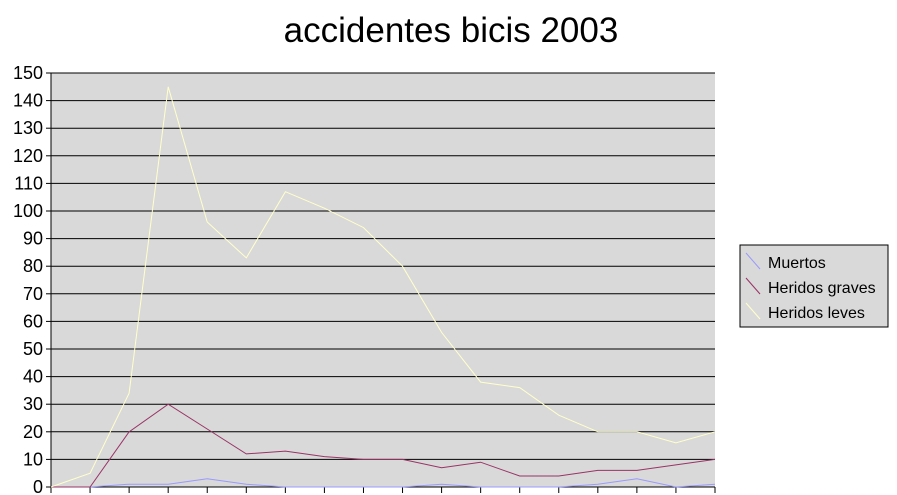 The height and width of the screenshot is (495, 897). I want to click on y-tick-label-70: 70, so click(33, 294).